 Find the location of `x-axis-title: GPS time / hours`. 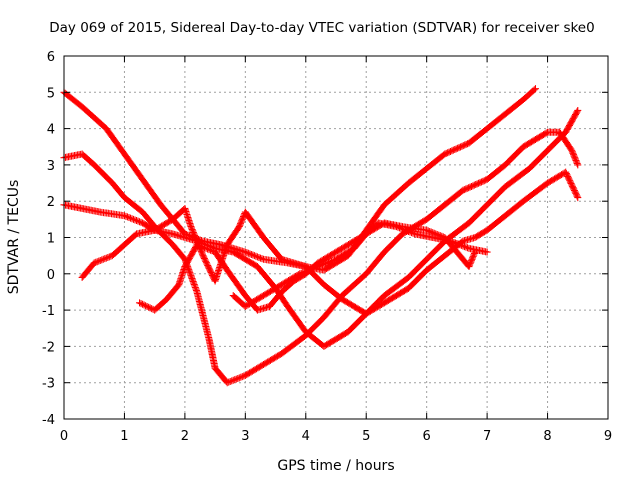

x-axis-title: GPS time / hours is located at coordinates (335, 466).